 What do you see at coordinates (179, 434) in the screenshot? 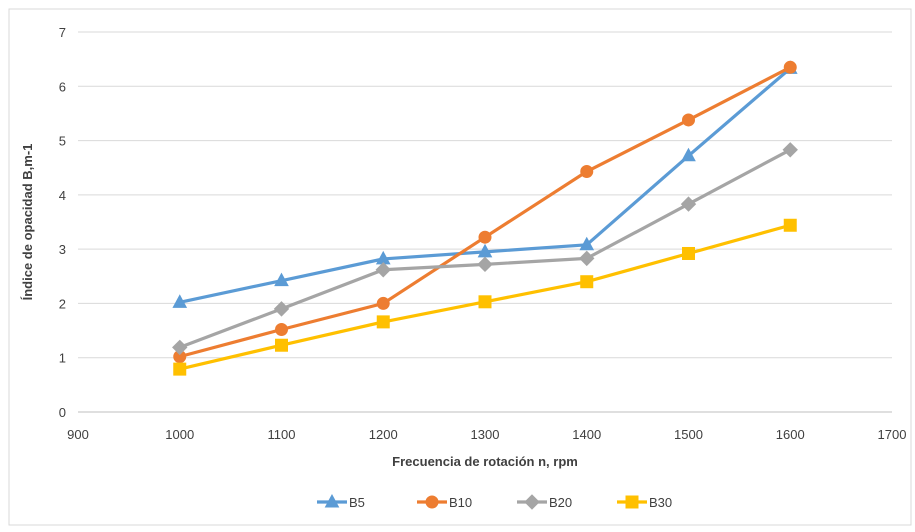
I see `x-tick-label: 1000` at bounding box center [179, 434].